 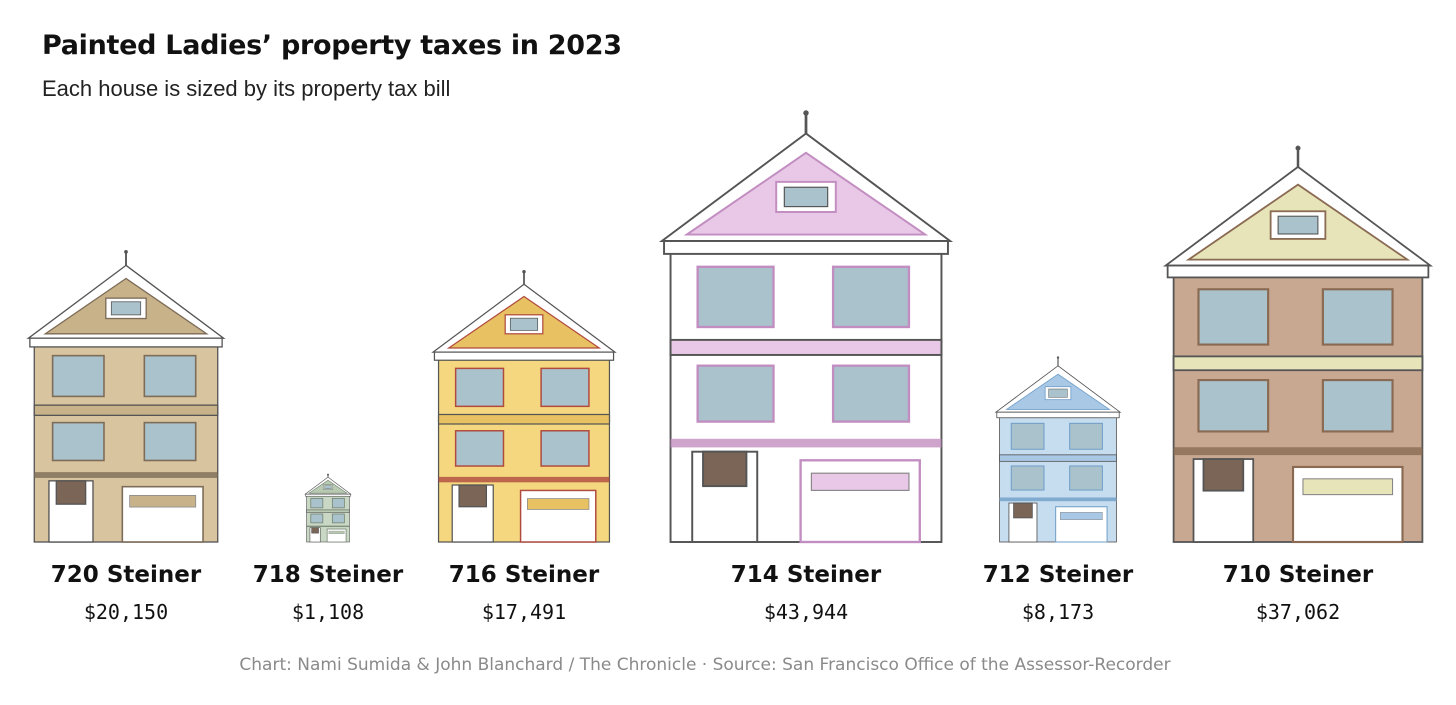 What do you see at coordinates (524, 612) in the screenshot?
I see `house-tax-value: $17,491` at bounding box center [524, 612].